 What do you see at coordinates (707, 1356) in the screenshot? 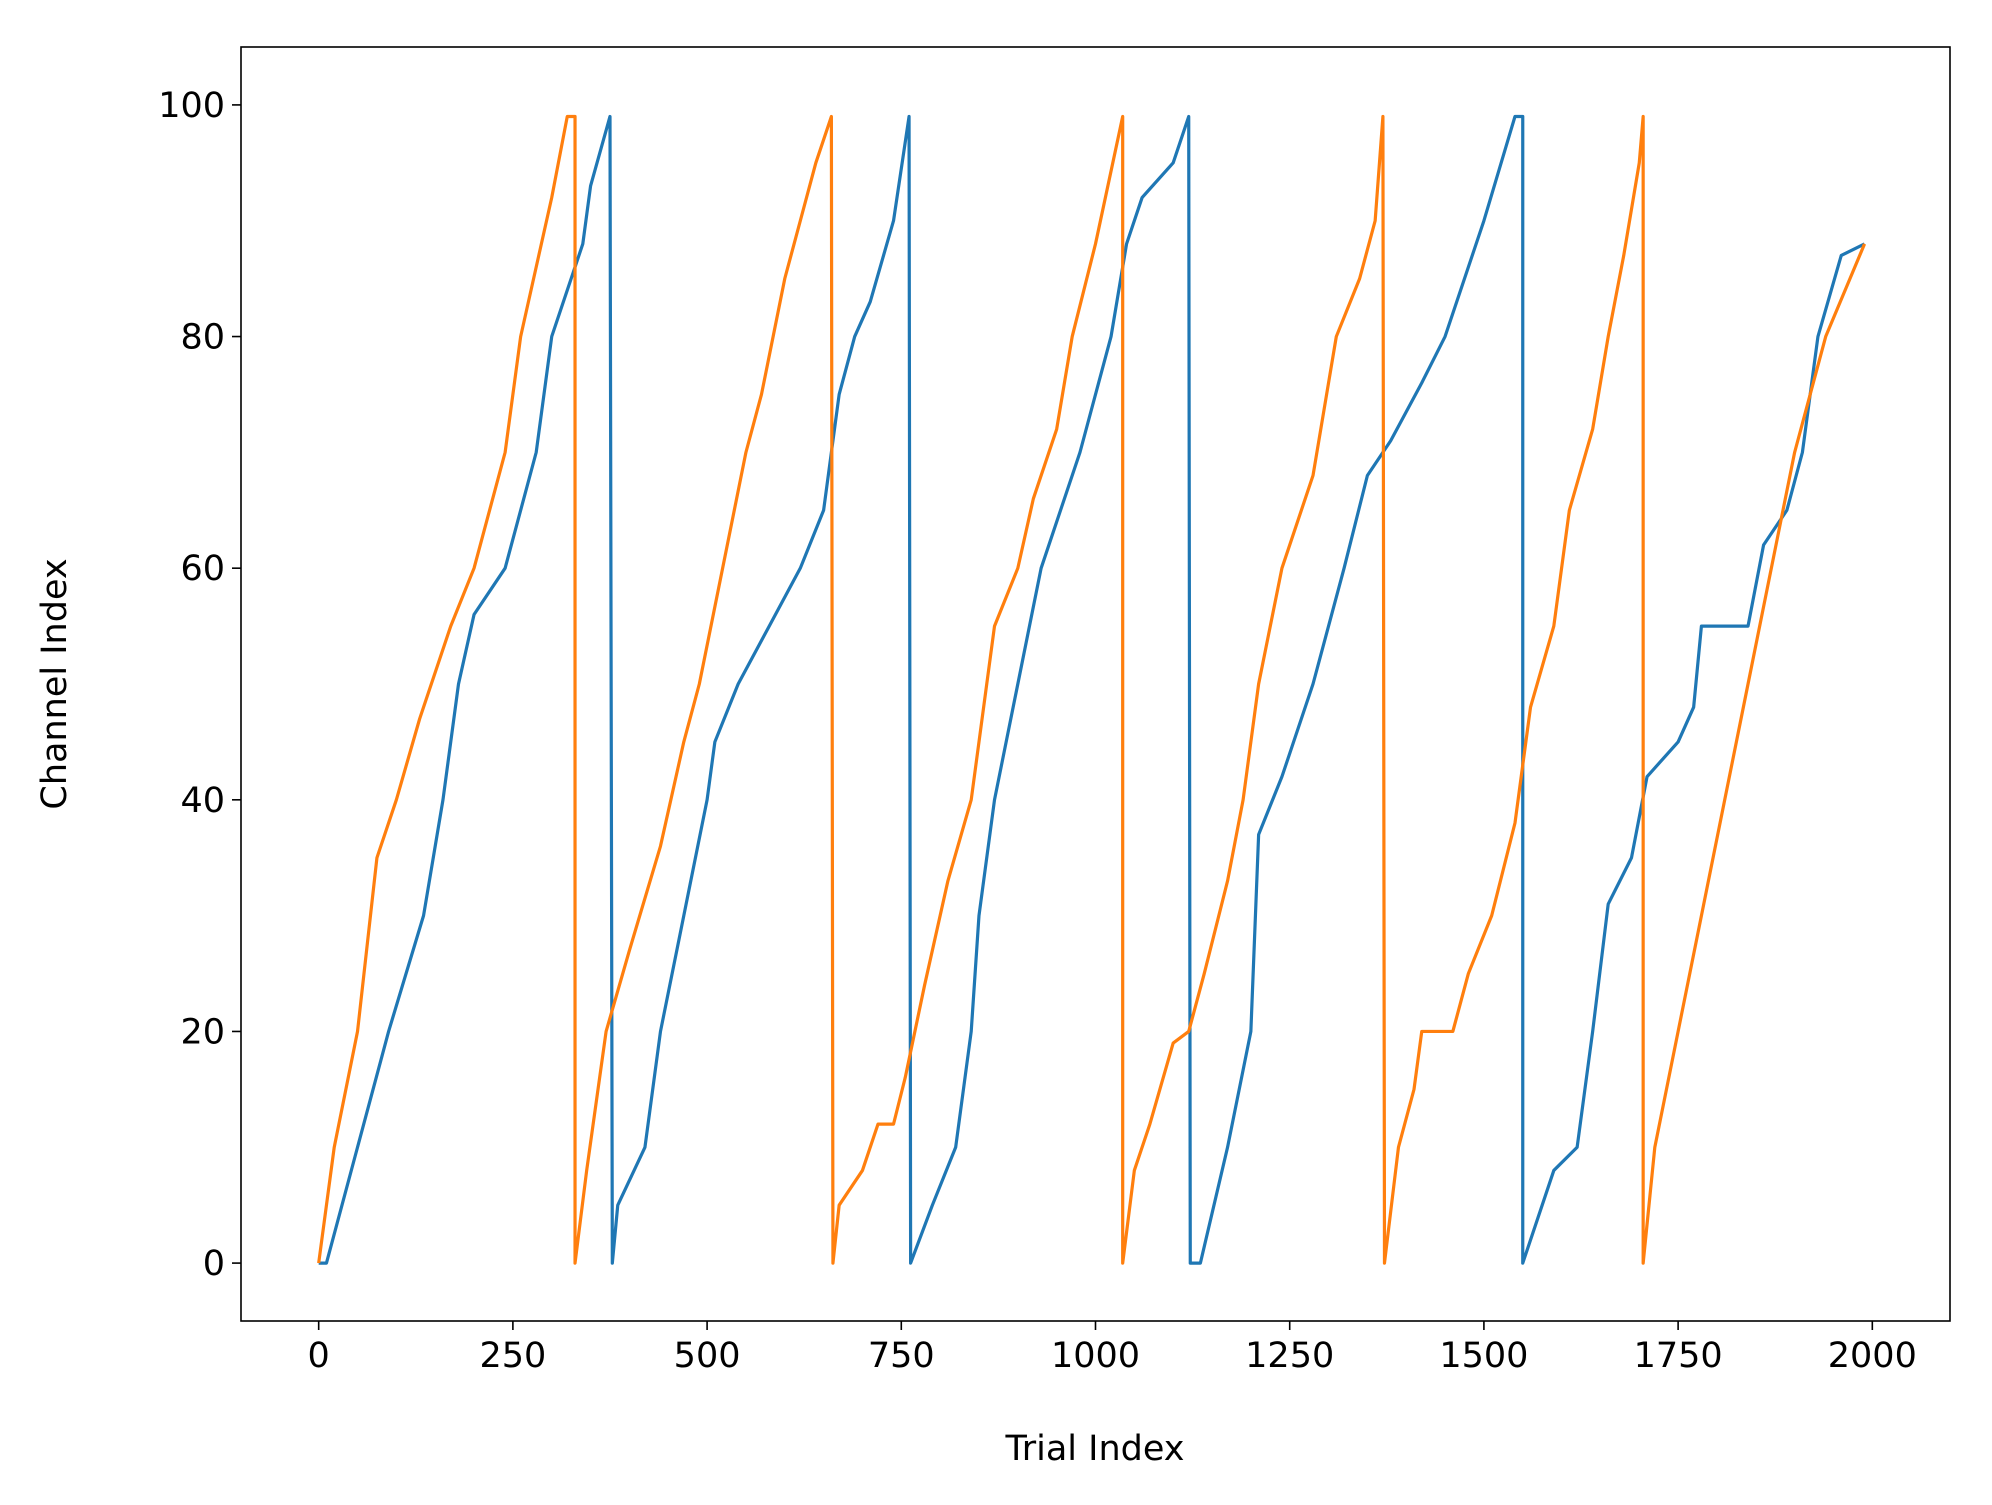
I see `x-tick-label: 500` at bounding box center [707, 1356].